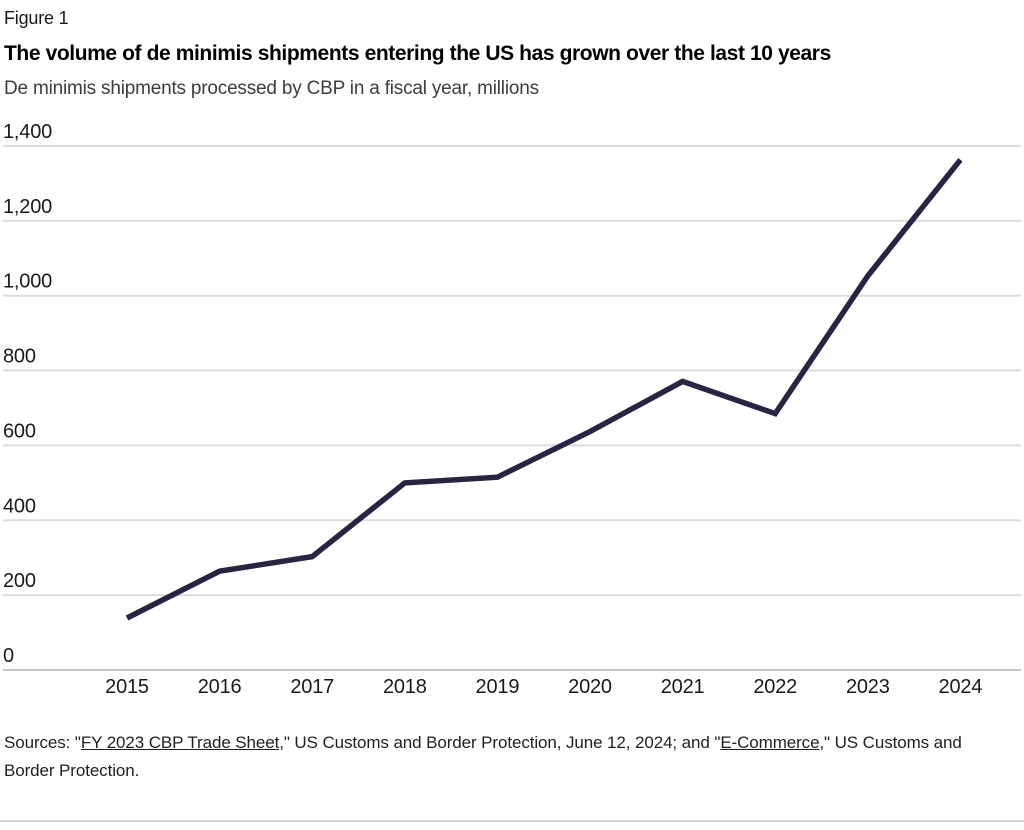 This screenshot has width=1024, height=830. Describe the element at coordinates (220, 687) in the screenshot. I see `x-tick-label: 2016` at that location.